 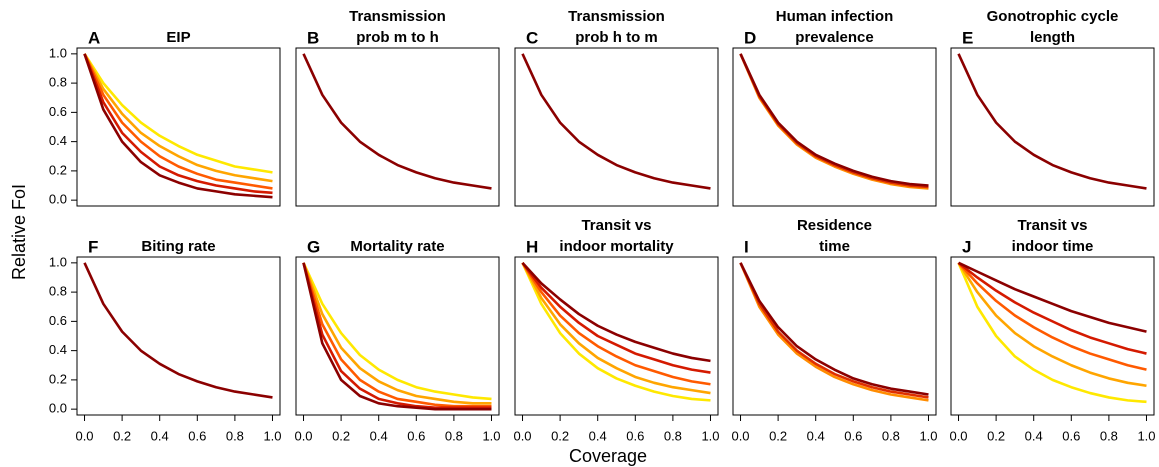 I want to click on panel-letter: F, so click(x=93, y=246).